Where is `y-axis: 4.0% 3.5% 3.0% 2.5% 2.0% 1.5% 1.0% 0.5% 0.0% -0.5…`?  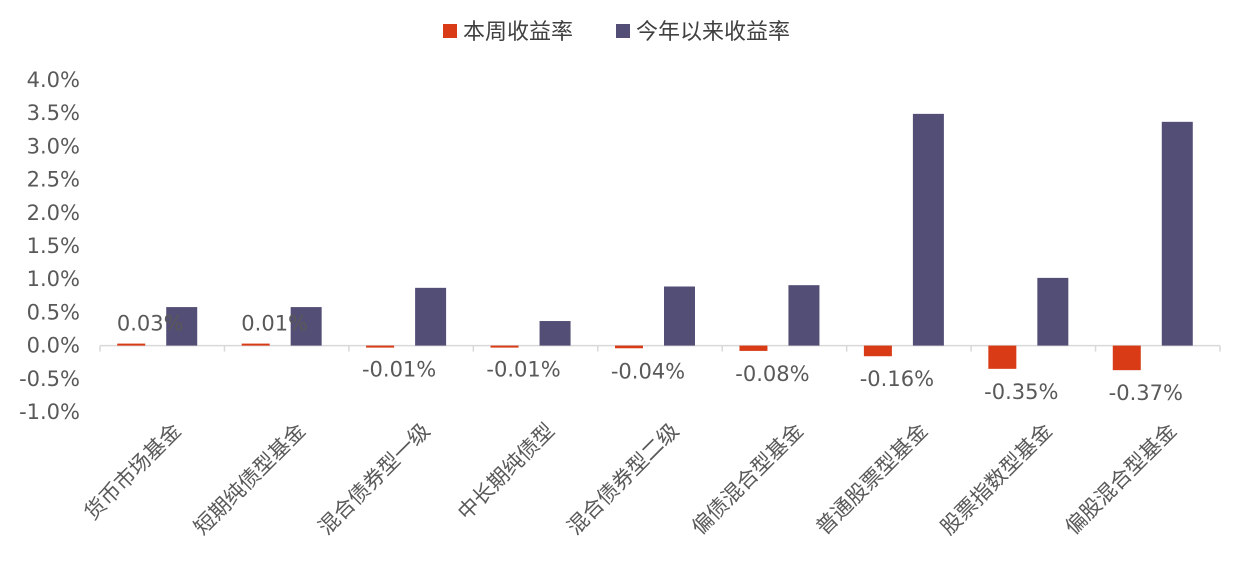
y-axis: 4.0% 3.5% 3.0% 2.5% 2.0% 1.5% 1.0% 0.5% 0.0% -0.5… is located at coordinates (49, 246).